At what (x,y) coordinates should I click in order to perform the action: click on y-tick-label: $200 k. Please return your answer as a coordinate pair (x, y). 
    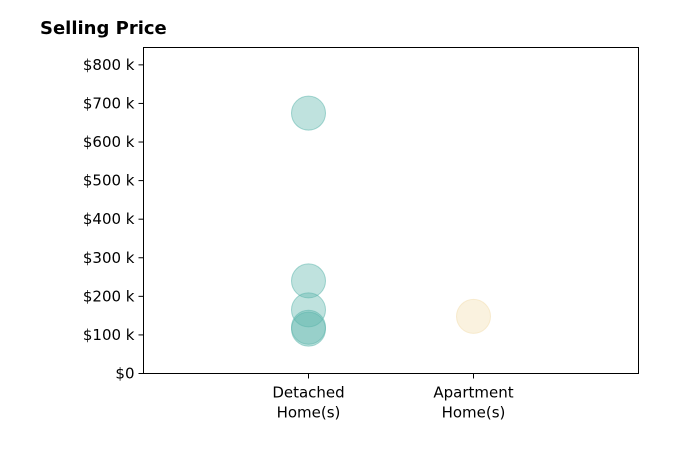
    Looking at the image, I should click on (109, 296).